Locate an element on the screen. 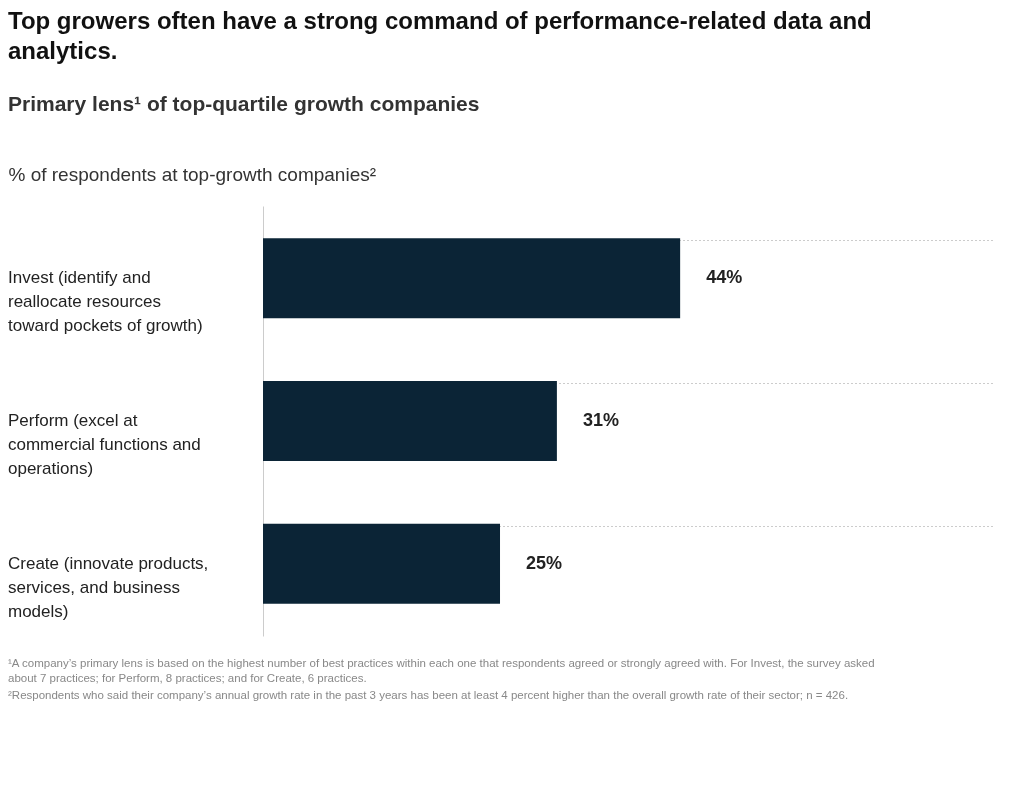 Image resolution: width=1024 pixels, height=786 pixels. y-tick-label: Invest (identify and reallocate resources toward pockets of growth) is located at coordinates (105, 302).